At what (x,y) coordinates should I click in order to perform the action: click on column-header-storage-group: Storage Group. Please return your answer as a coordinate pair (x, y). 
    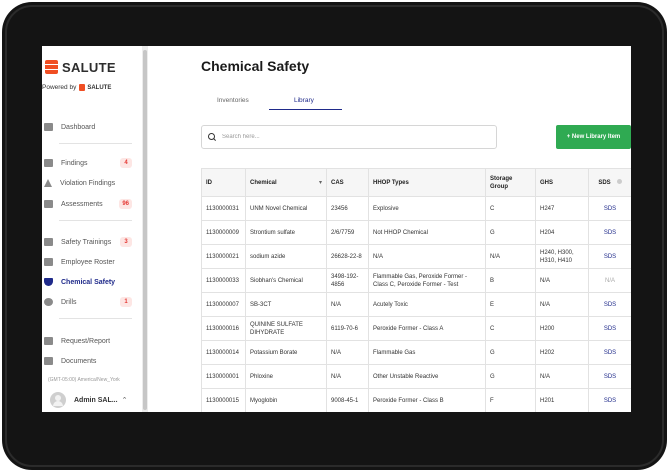
    Looking at the image, I should click on (510, 182).